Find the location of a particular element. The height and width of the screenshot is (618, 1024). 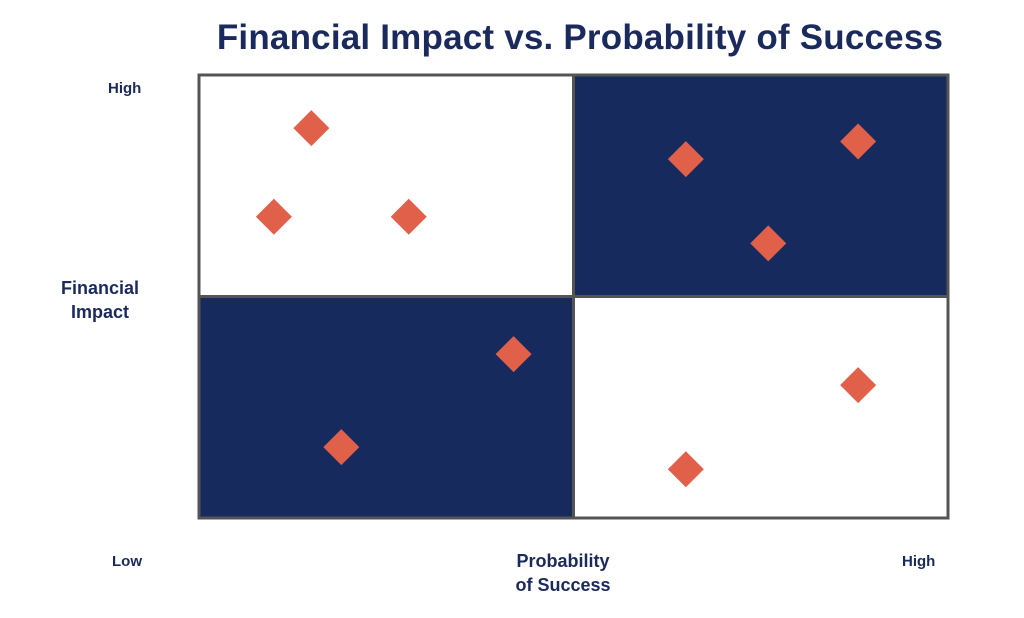

x-axis-title-line-1: Probability is located at coordinates (563, 561).